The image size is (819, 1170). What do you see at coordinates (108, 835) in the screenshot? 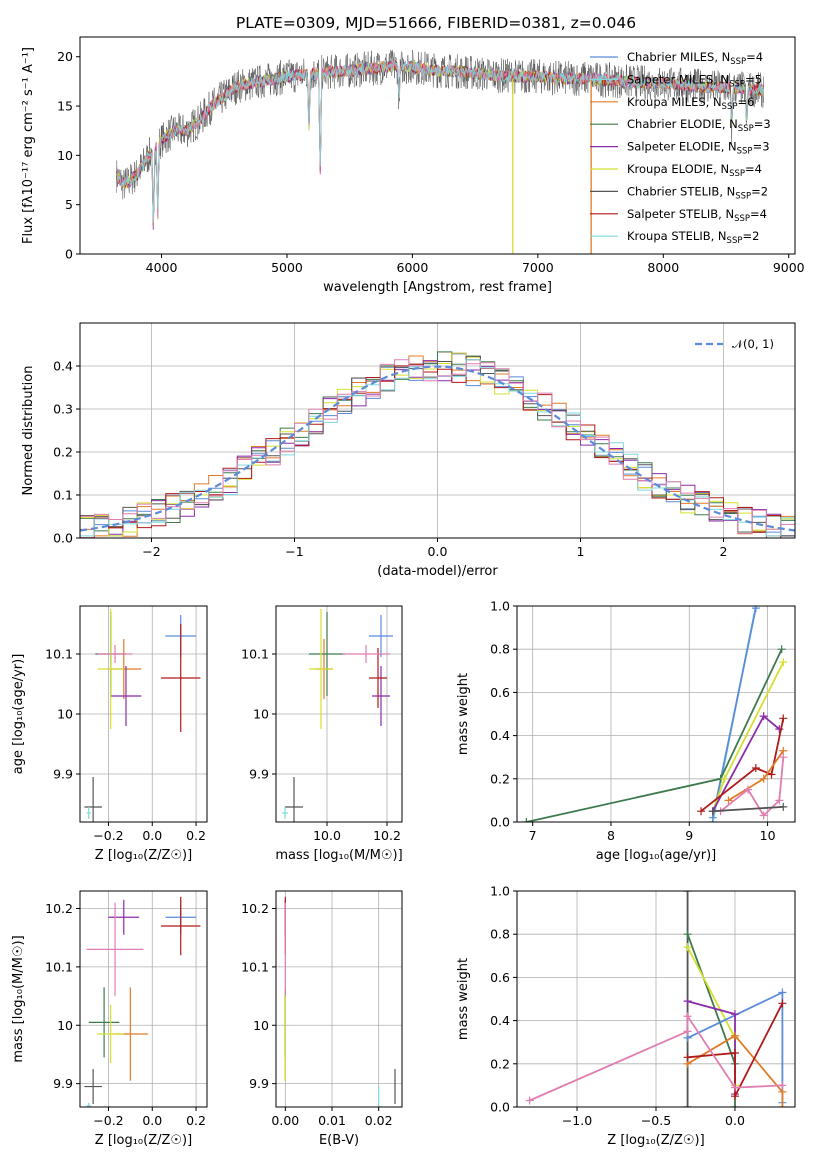
I see `x-tick-label: −0.2` at bounding box center [108, 835].